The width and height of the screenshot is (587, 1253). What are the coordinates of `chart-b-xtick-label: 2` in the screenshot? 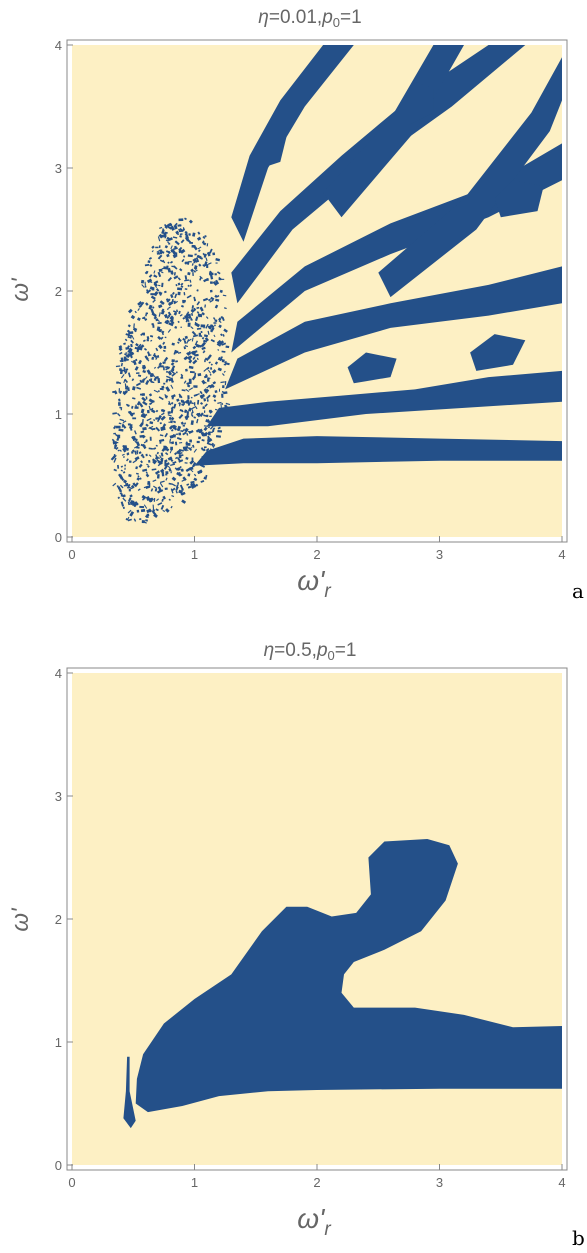 It's located at (316, 1182).